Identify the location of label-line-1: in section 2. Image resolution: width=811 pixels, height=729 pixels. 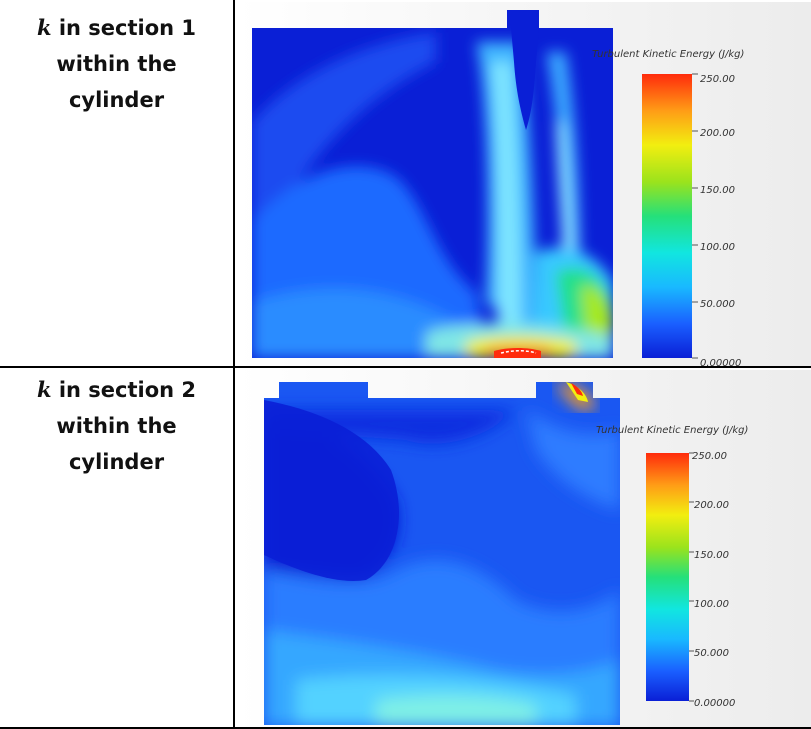
(124, 390).